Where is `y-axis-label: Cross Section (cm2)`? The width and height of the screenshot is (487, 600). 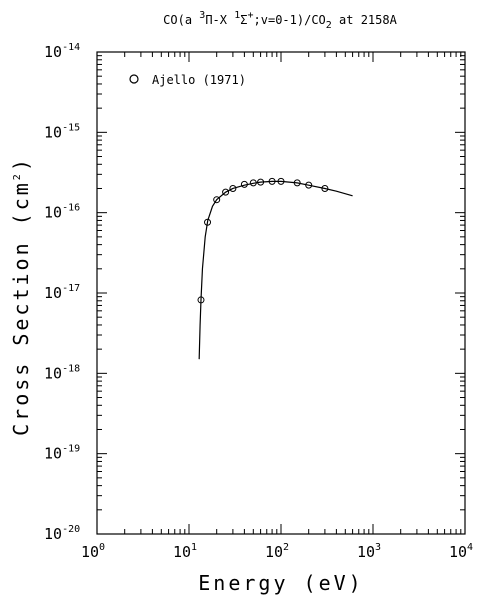
y-axis-label: Cross Section (cm2) is located at coordinates (21, 296).